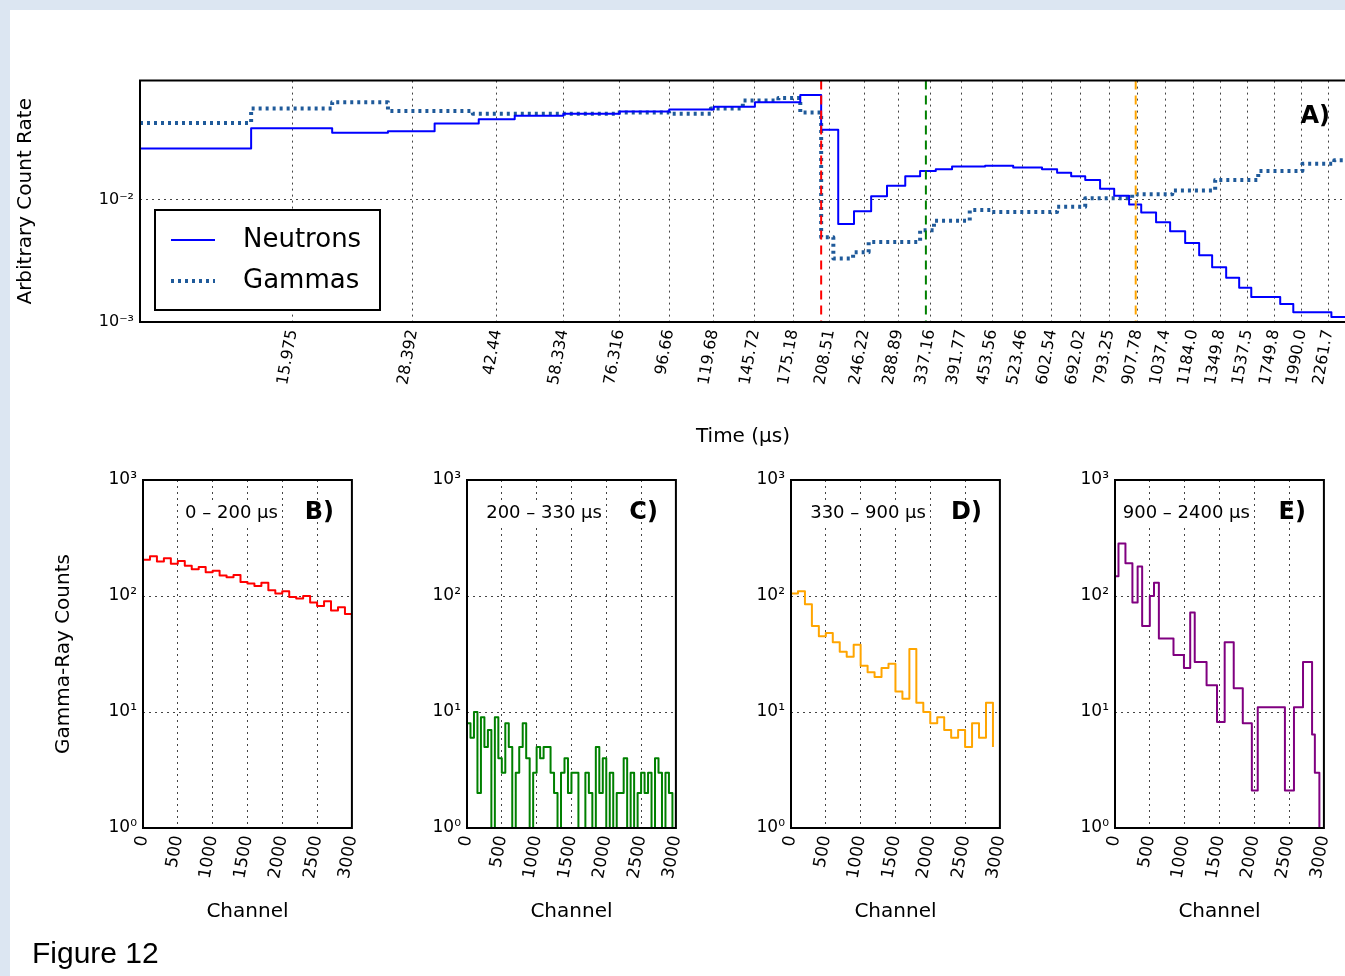  What do you see at coordinates (491, 352) in the screenshot?
I see `x-tick-label: 42.44` at bounding box center [491, 352].